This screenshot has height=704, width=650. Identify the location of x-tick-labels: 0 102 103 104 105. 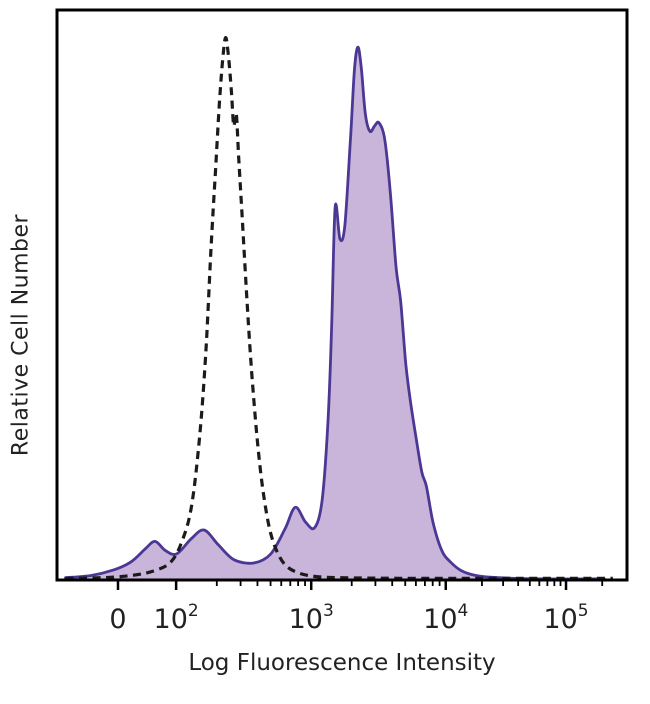
(348, 618).